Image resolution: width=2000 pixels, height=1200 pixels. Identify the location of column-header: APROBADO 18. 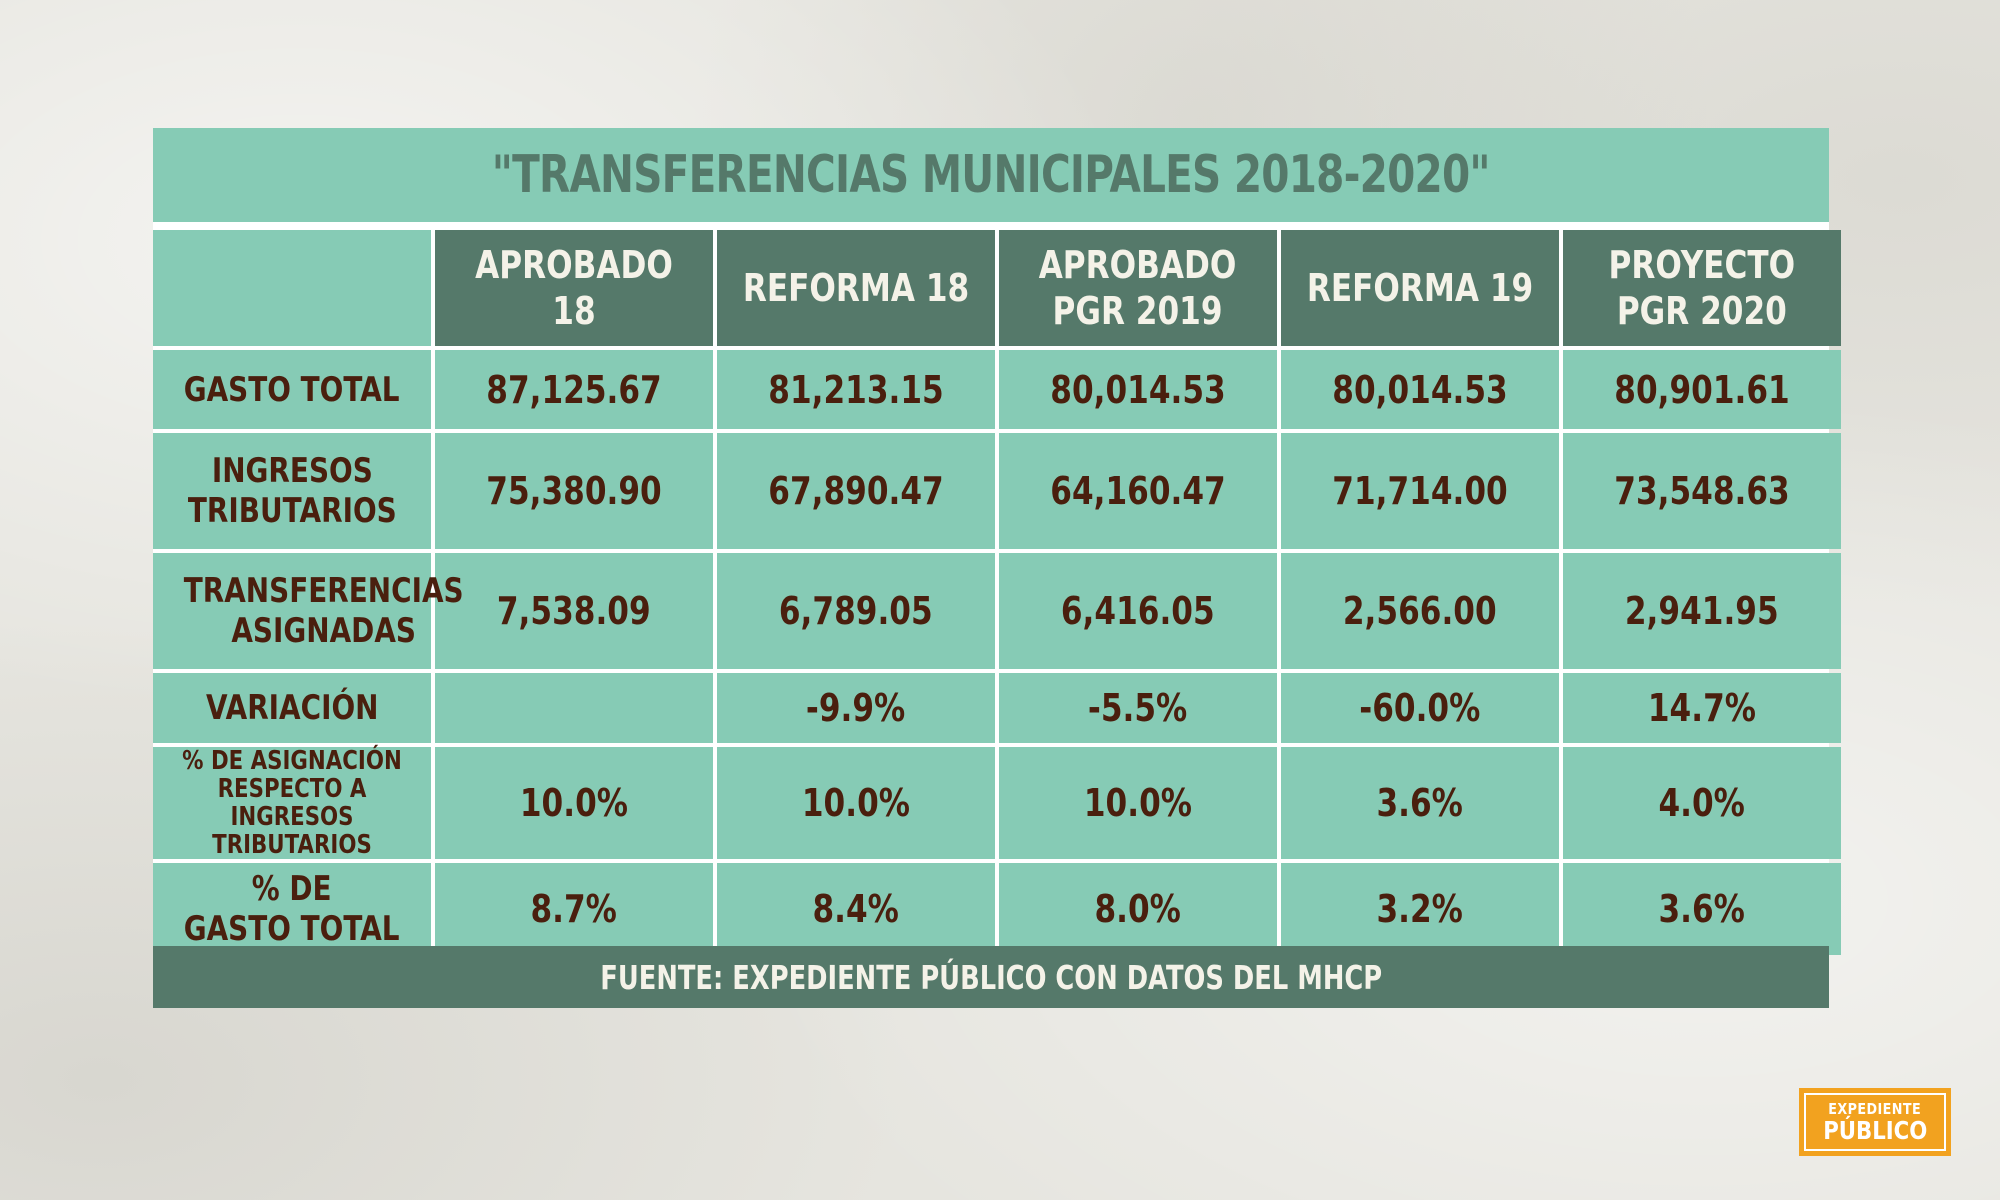
(574, 288).